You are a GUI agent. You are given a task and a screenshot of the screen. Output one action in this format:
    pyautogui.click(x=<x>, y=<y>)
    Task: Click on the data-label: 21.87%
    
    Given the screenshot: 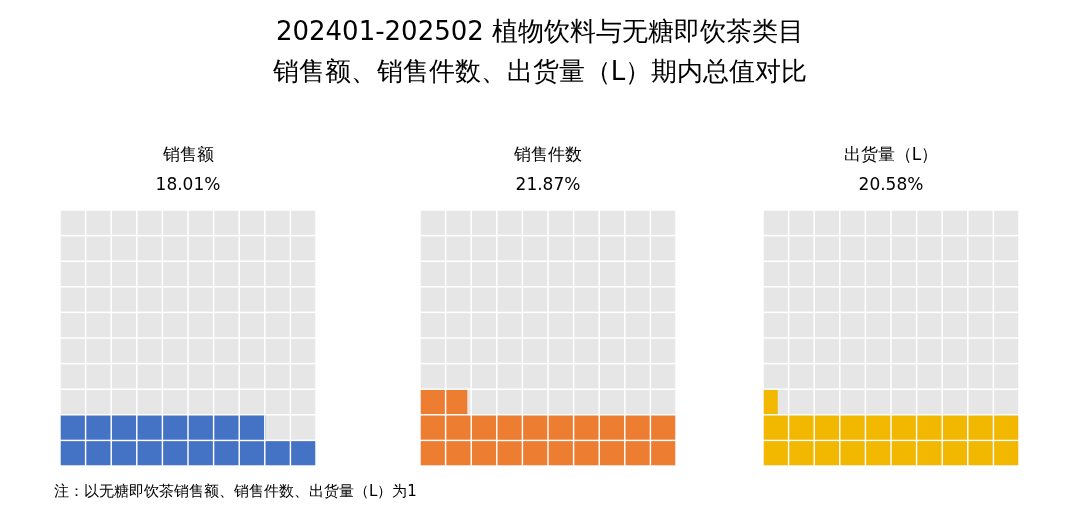 What is the action you would take?
    pyautogui.click(x=548, y=184)
    